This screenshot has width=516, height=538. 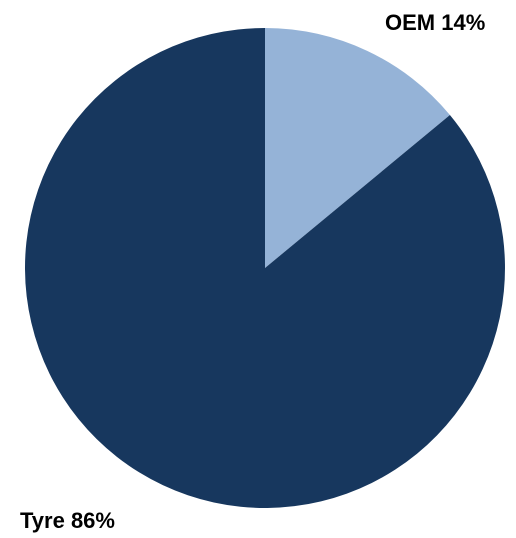 What do you see at coordinates (435, 22) in the screenshot?
I see `slice-label-oem: OEM 14%` at bounding box center [435, 22].